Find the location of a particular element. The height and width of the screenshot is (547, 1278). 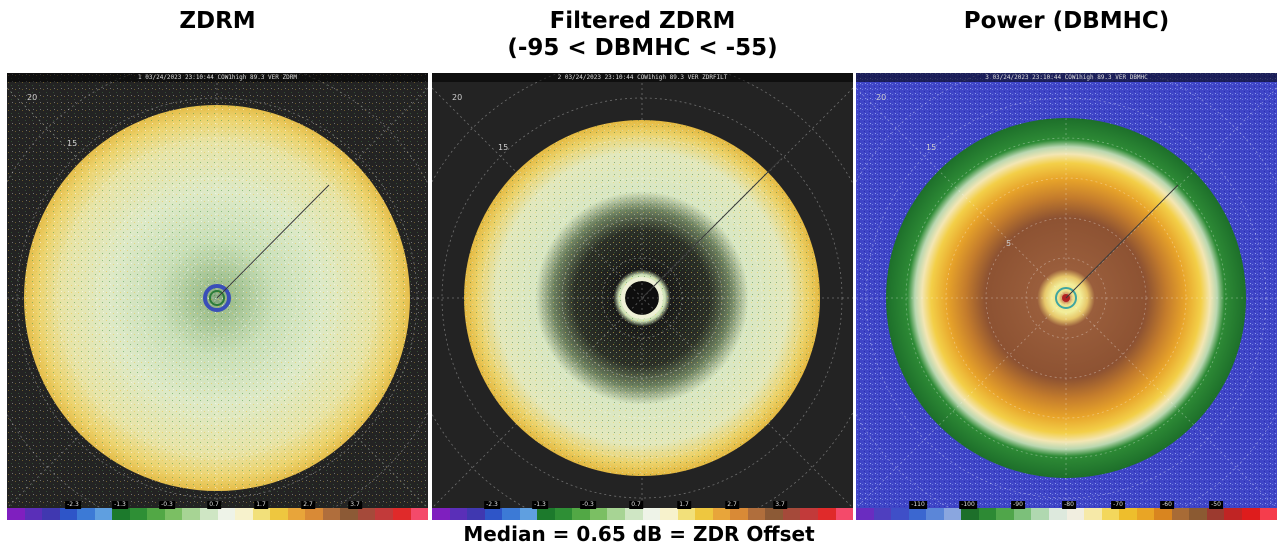

colorbar-ticks: -2.3 -1.3 -0.3 0.7 1.7 2.7 3.7 is located at coordinates (217, 505).